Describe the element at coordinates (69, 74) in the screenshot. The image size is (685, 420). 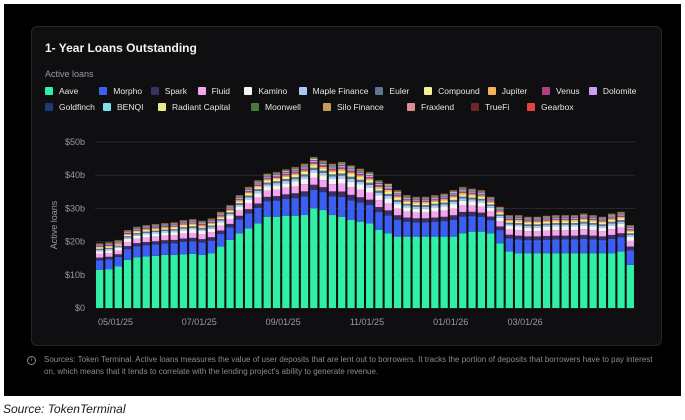
I see `legend-title: Active loans` at that location.